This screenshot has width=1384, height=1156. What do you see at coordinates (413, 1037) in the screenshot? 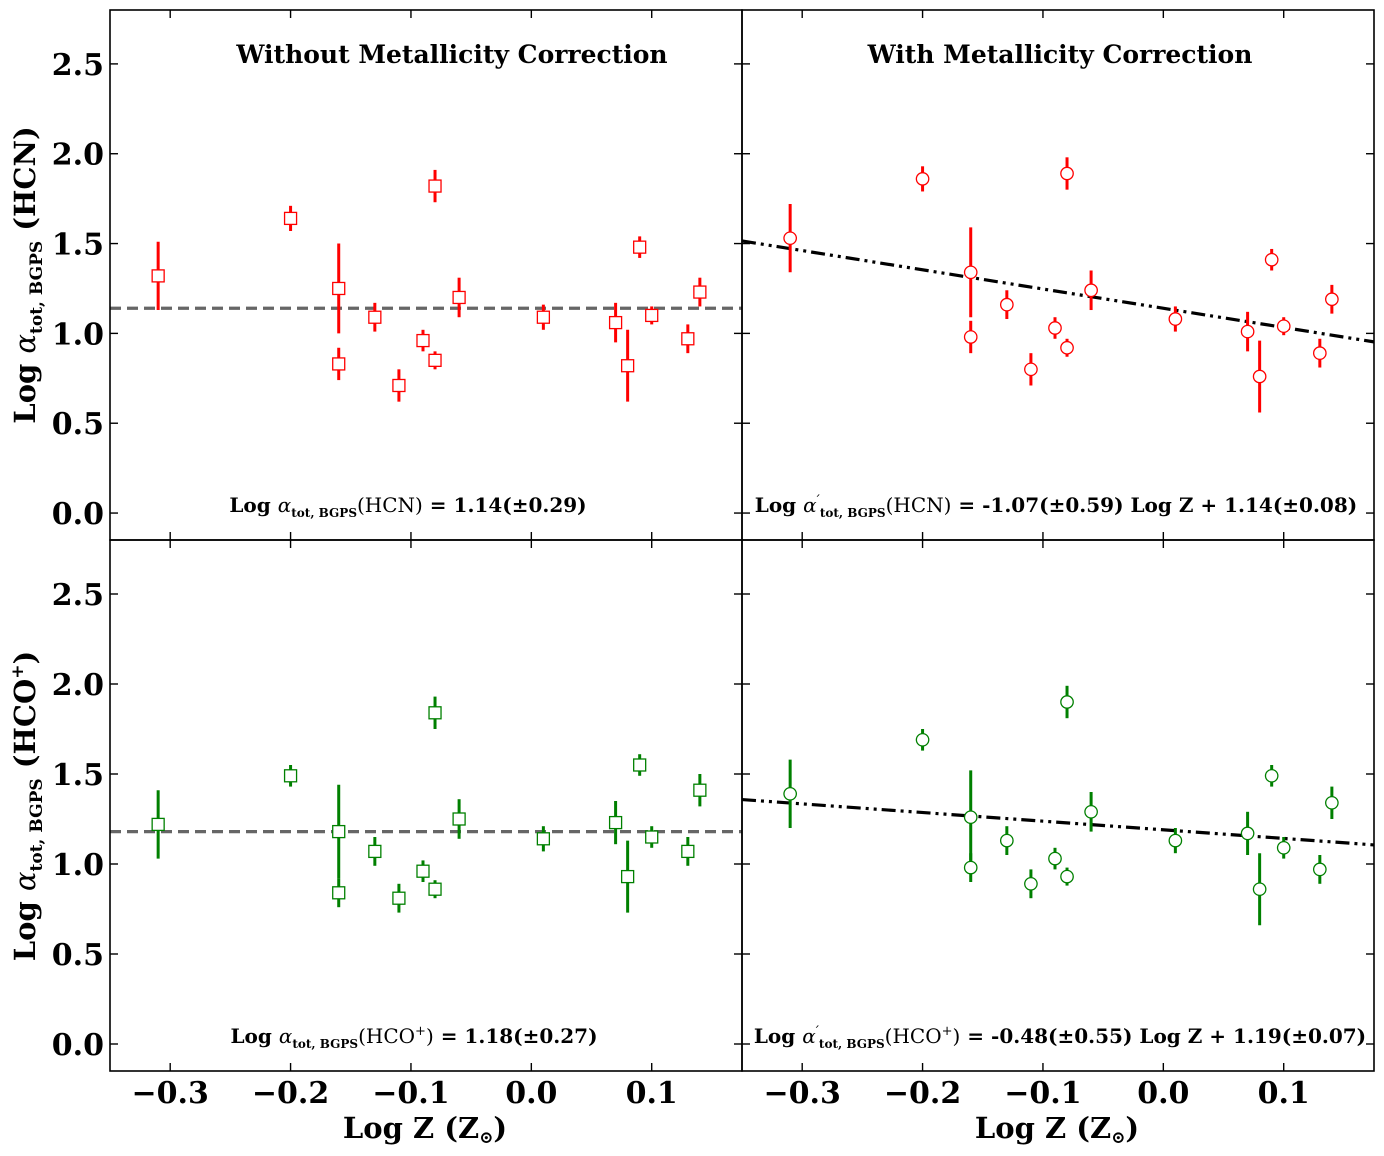
I see `equation-hco-uncorrected: Log αtot, BGPS(HCO+) = 1.18(±0.27)` at bounding box center [413, 1037].